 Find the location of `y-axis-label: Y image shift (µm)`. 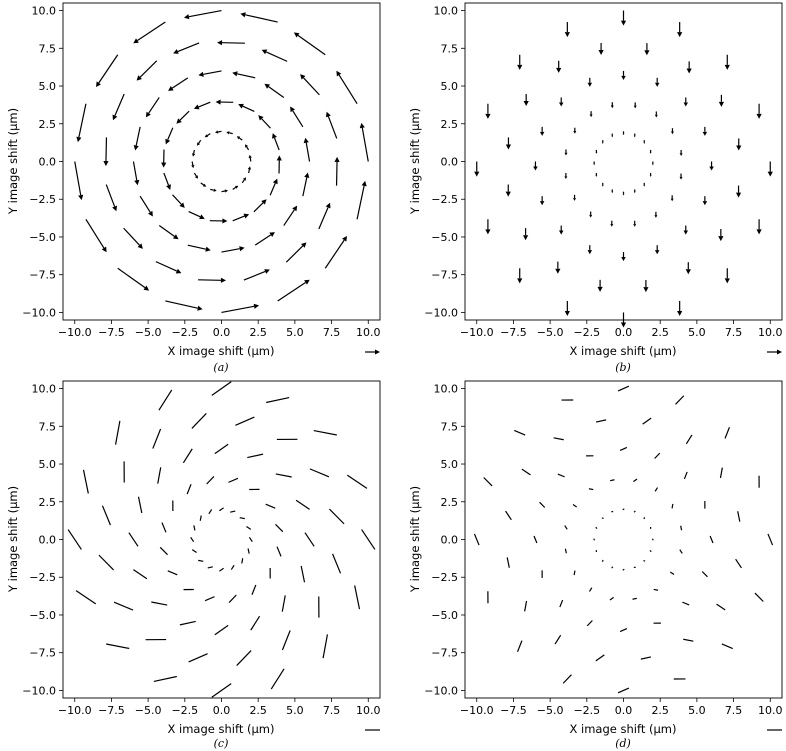

y-axis-label: Y image shift (µm) is located at coordinates (415, 161).